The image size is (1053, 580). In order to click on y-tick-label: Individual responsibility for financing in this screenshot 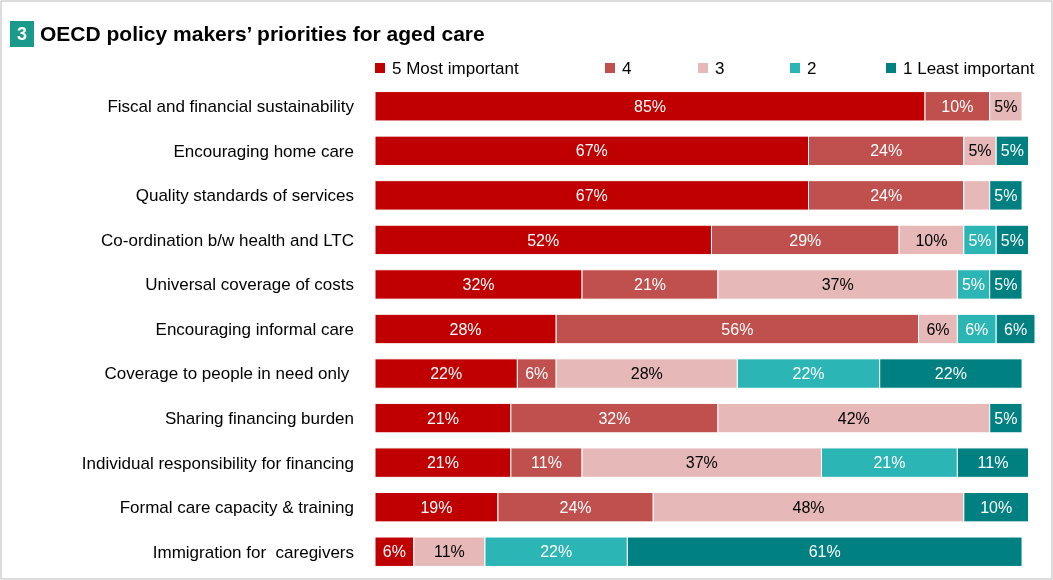, I will do `click(217, 463)`.